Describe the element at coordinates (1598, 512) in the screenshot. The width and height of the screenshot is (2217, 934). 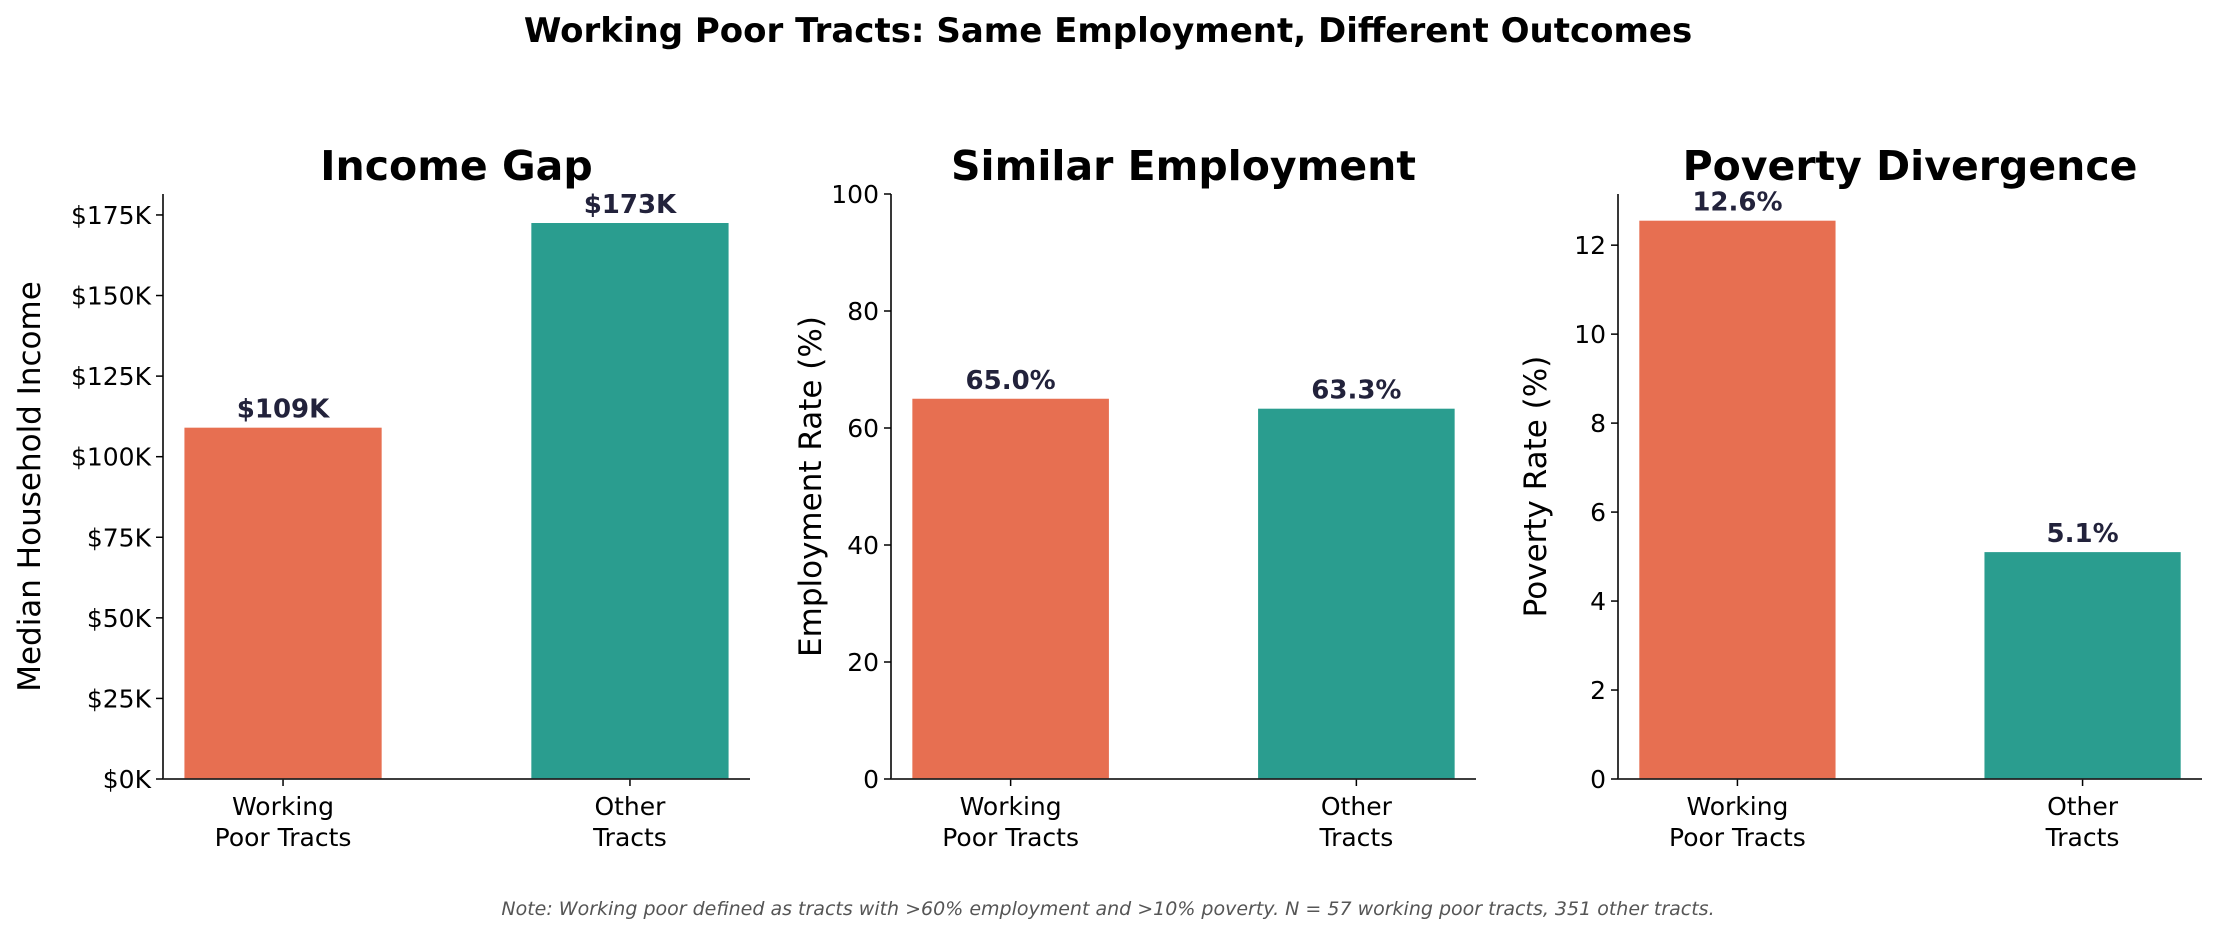
I see `y-tick-label: 6` at that location.